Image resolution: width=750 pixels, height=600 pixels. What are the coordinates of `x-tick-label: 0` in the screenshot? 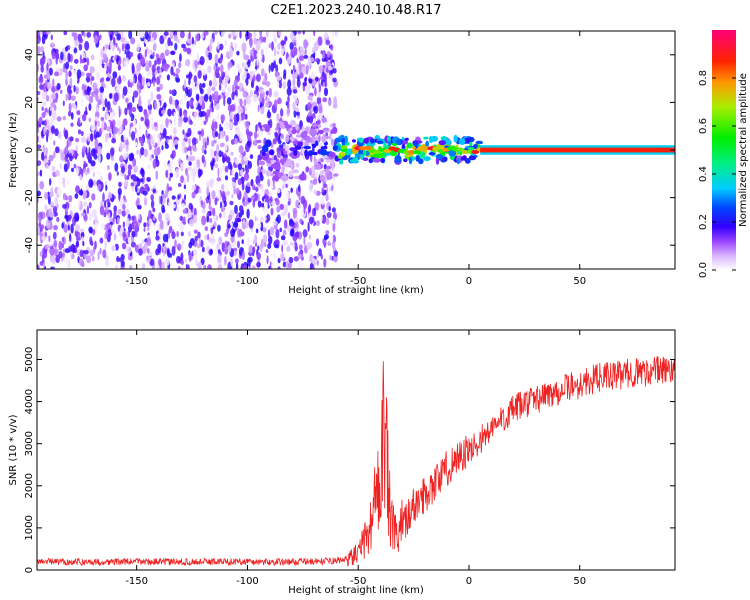 It's located at (469, 281).